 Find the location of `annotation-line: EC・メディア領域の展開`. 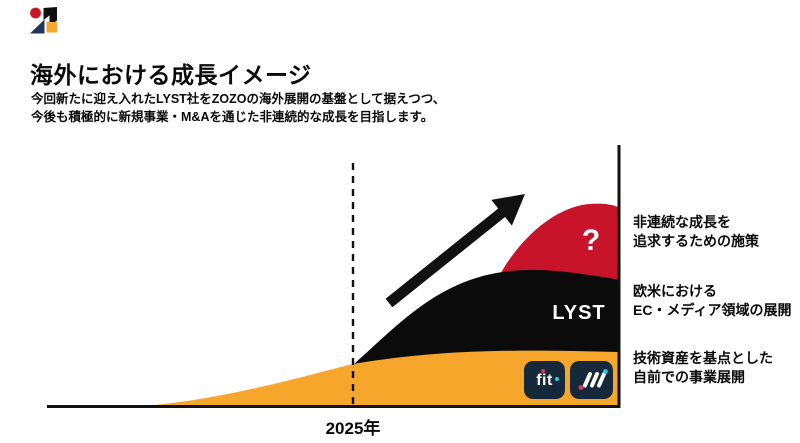

annotation-line: EC・メディア領域の展開 is located at coordinates (712, 309).